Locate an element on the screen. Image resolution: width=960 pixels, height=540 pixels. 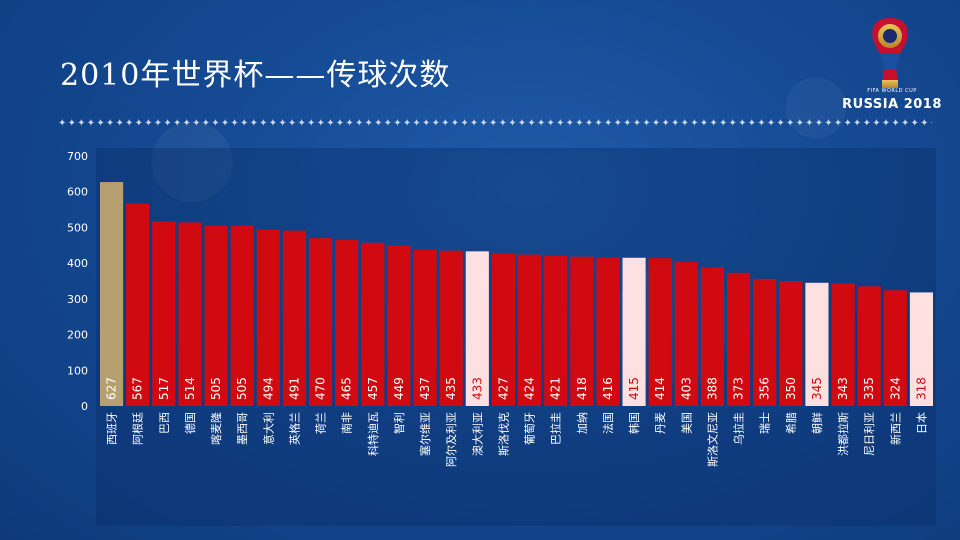
bar-value-label: 491 is located at coordinates (294, 388).